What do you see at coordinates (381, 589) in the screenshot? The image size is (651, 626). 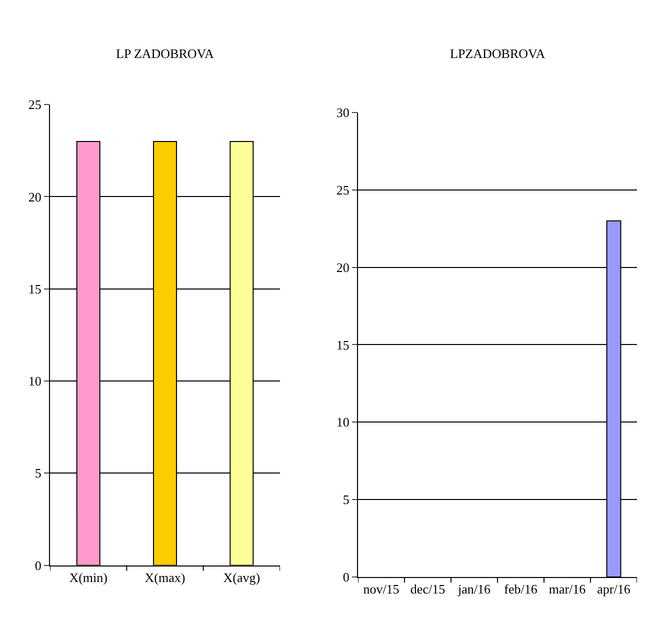 I see `x-tick-label: nov/15` at bounding box center [381, 589].